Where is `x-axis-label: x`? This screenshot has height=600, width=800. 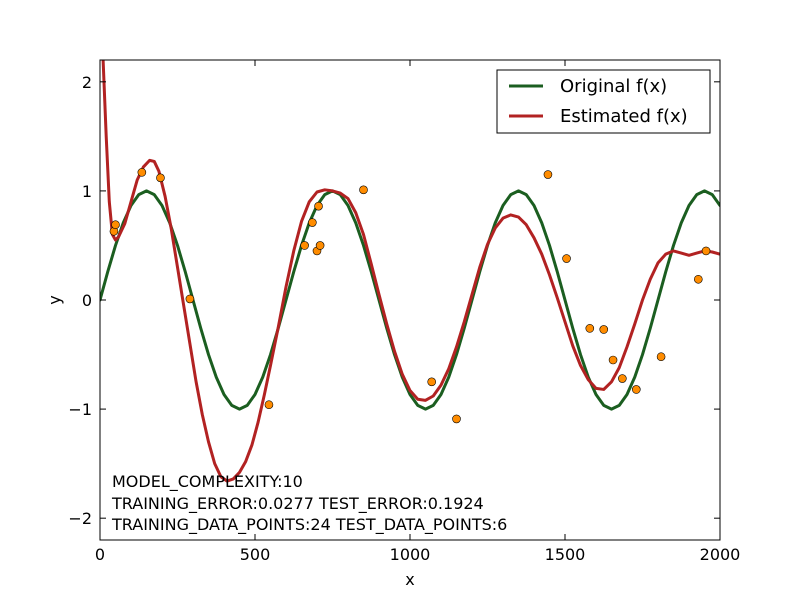 x-axis-label: x is located at coordinates (409, 579).